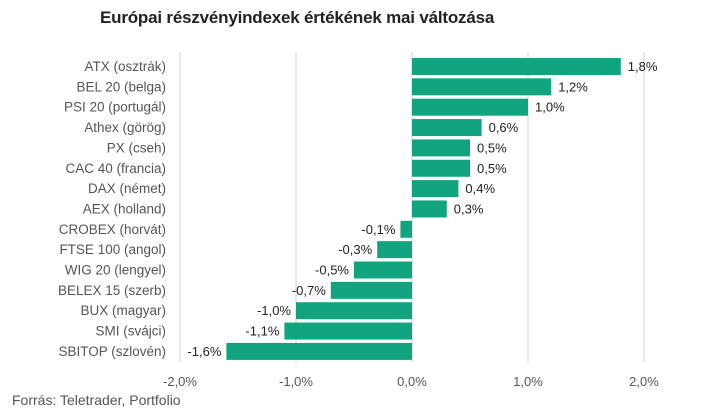  I want to click on category-label: SBITOP (szlovén), so click(112, 351).